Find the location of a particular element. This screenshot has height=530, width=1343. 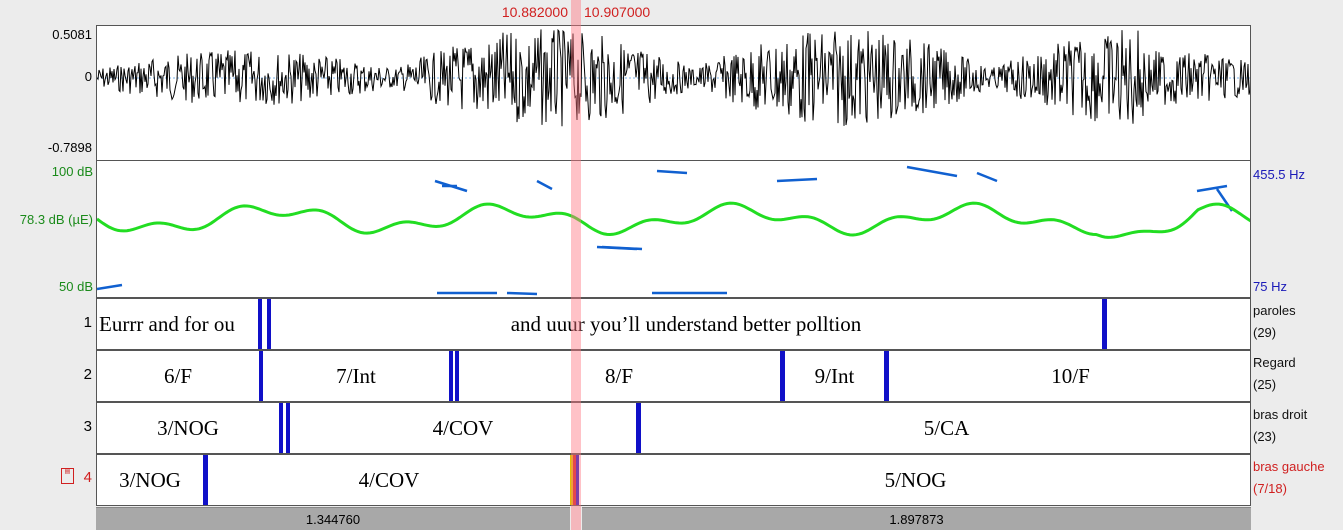

interval-text: 5/CA is located at coordinates (946, 427).